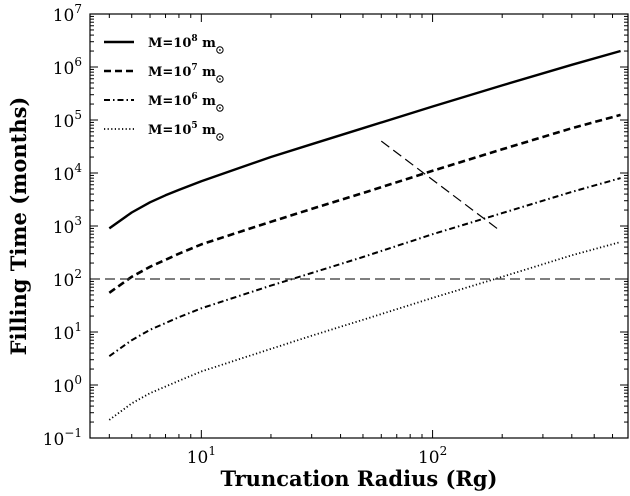 This screenshot has height=496, width=630. I want to click on y-tick-label: 10⁵, so click(67, 120).